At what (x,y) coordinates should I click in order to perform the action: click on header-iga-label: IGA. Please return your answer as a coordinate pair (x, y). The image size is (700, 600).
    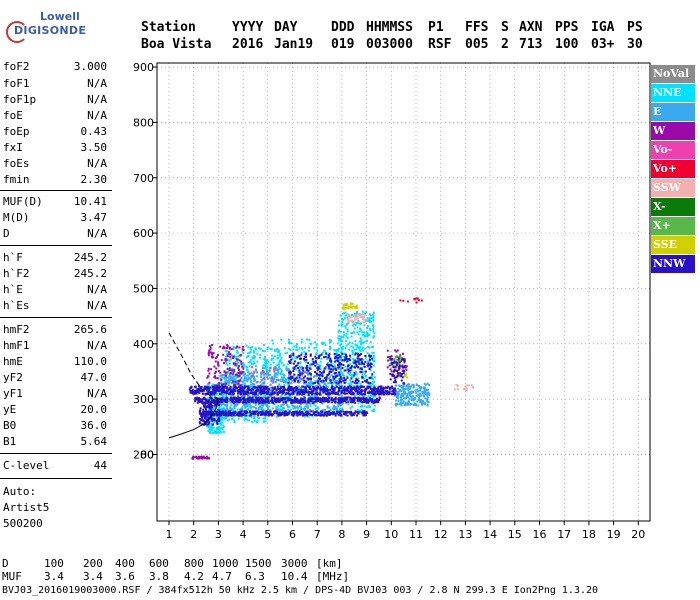
    Looking at the image, I should click on (603, 27).